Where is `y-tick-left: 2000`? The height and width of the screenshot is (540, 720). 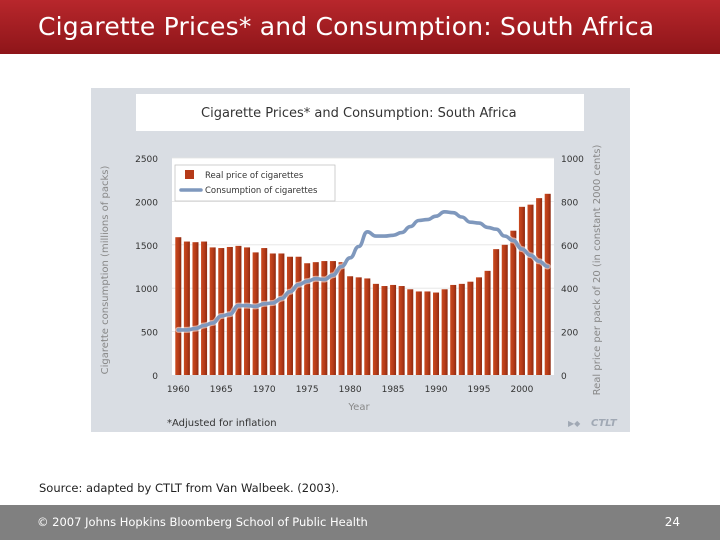 y-tick-left: 2000 is located at coordinates (146, 203).